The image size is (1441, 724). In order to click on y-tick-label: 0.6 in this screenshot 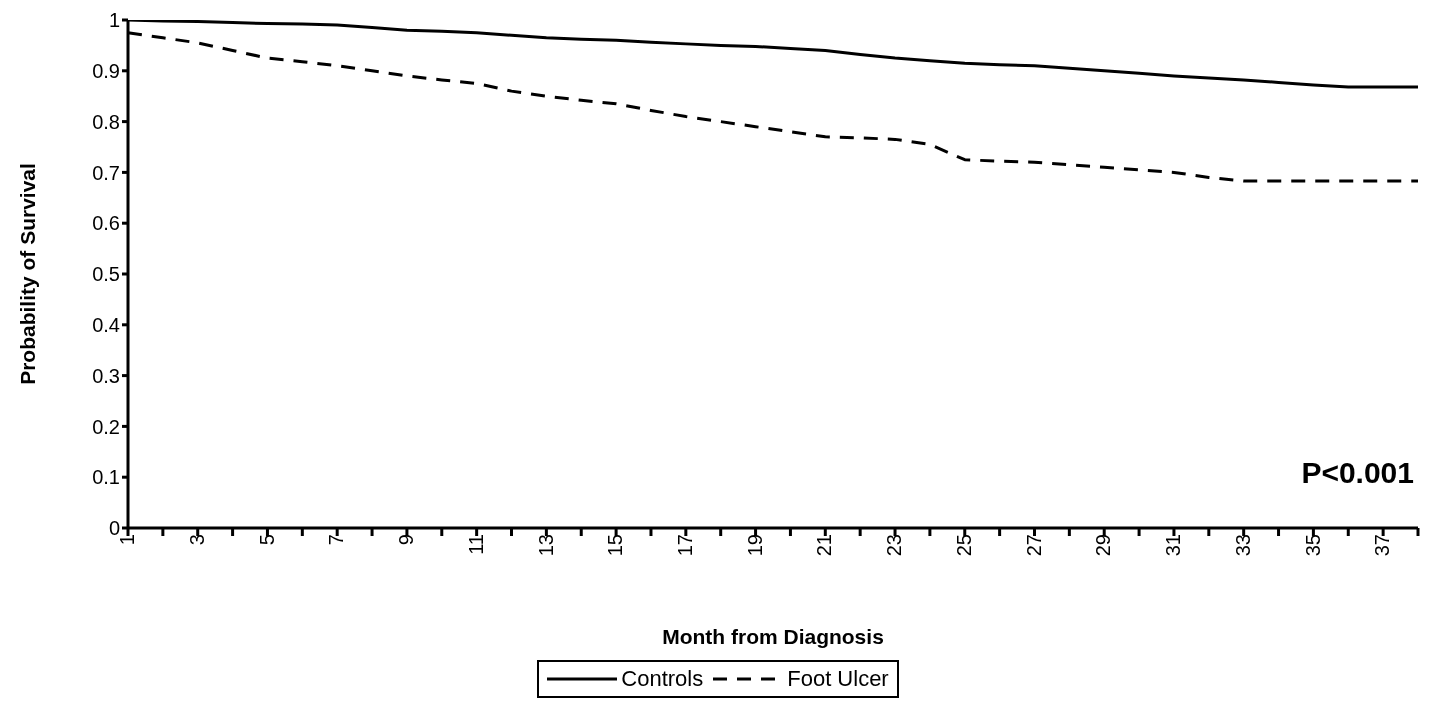, I will do `click(106, 223)`.